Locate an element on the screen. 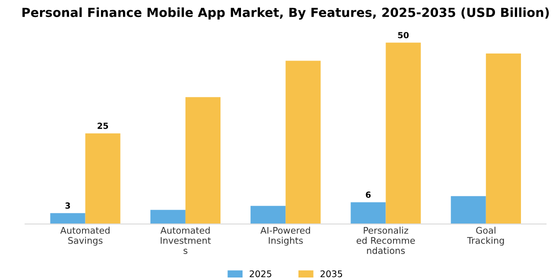  x-tick-label: Personaliz ed Recomme ndations is located at coordinates (385, 240).